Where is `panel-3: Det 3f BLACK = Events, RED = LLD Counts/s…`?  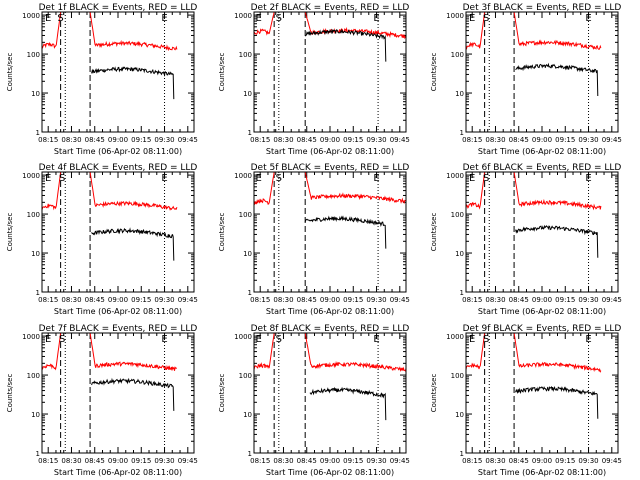 panel-3: Det 3f BLACK = Events, RED = LLD Counts/s… is located at coordinates (526, 79).